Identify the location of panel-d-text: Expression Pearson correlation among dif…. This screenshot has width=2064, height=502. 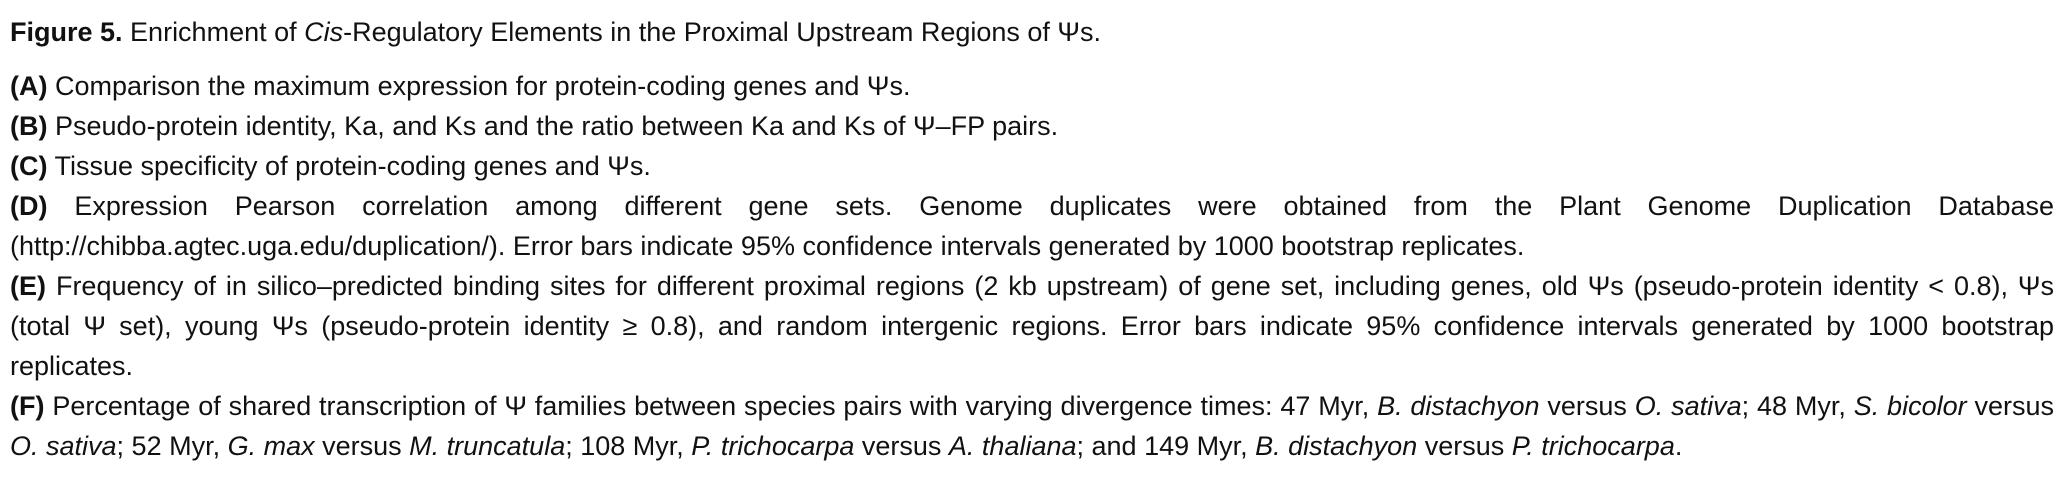
(1032, 226).